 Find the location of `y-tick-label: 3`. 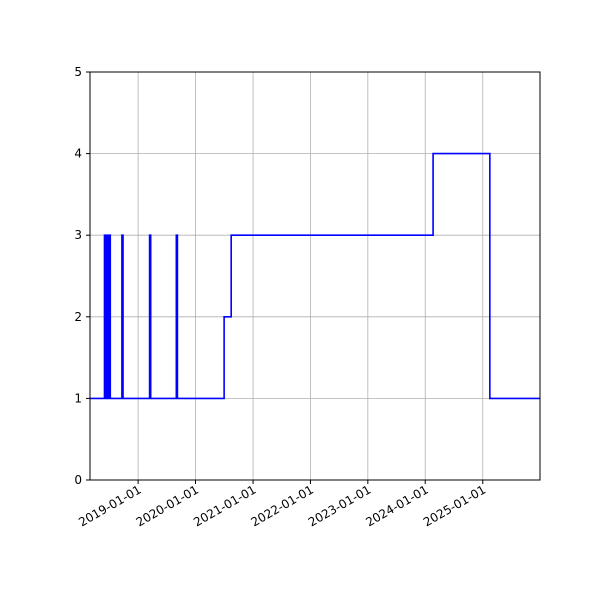

y-tick-label: 3 is located at coordinates (78, 235).